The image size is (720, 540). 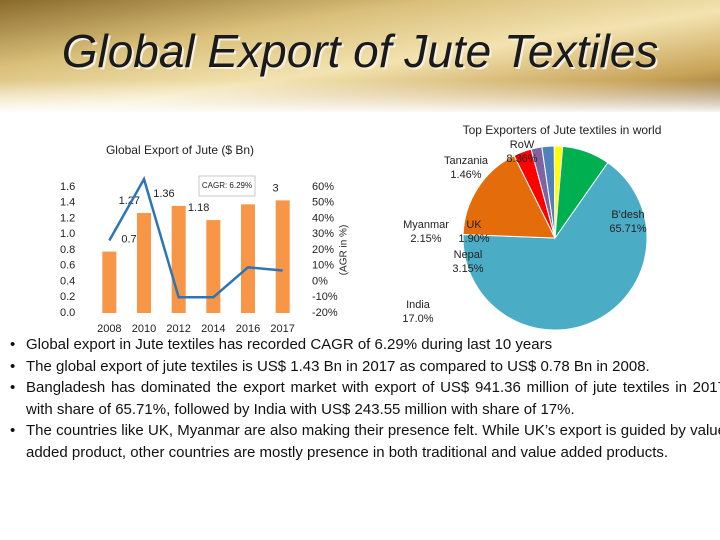 What do you see at coordinates (67, 234) in the screenshot?
I see `y-tick-label: 1.0` at bounding box center [67, 234].